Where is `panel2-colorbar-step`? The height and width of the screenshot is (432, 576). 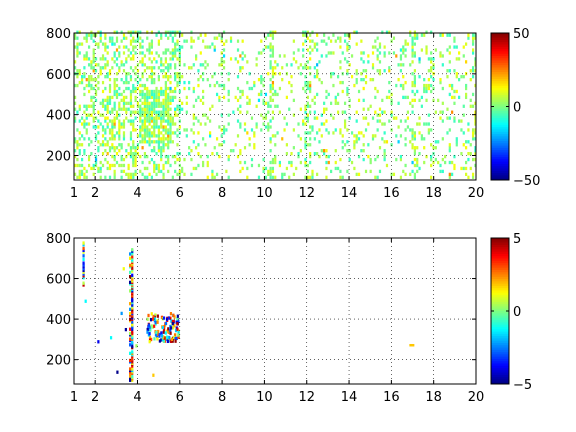
panel2-colorbar-step is located at coordinates (500, 285).